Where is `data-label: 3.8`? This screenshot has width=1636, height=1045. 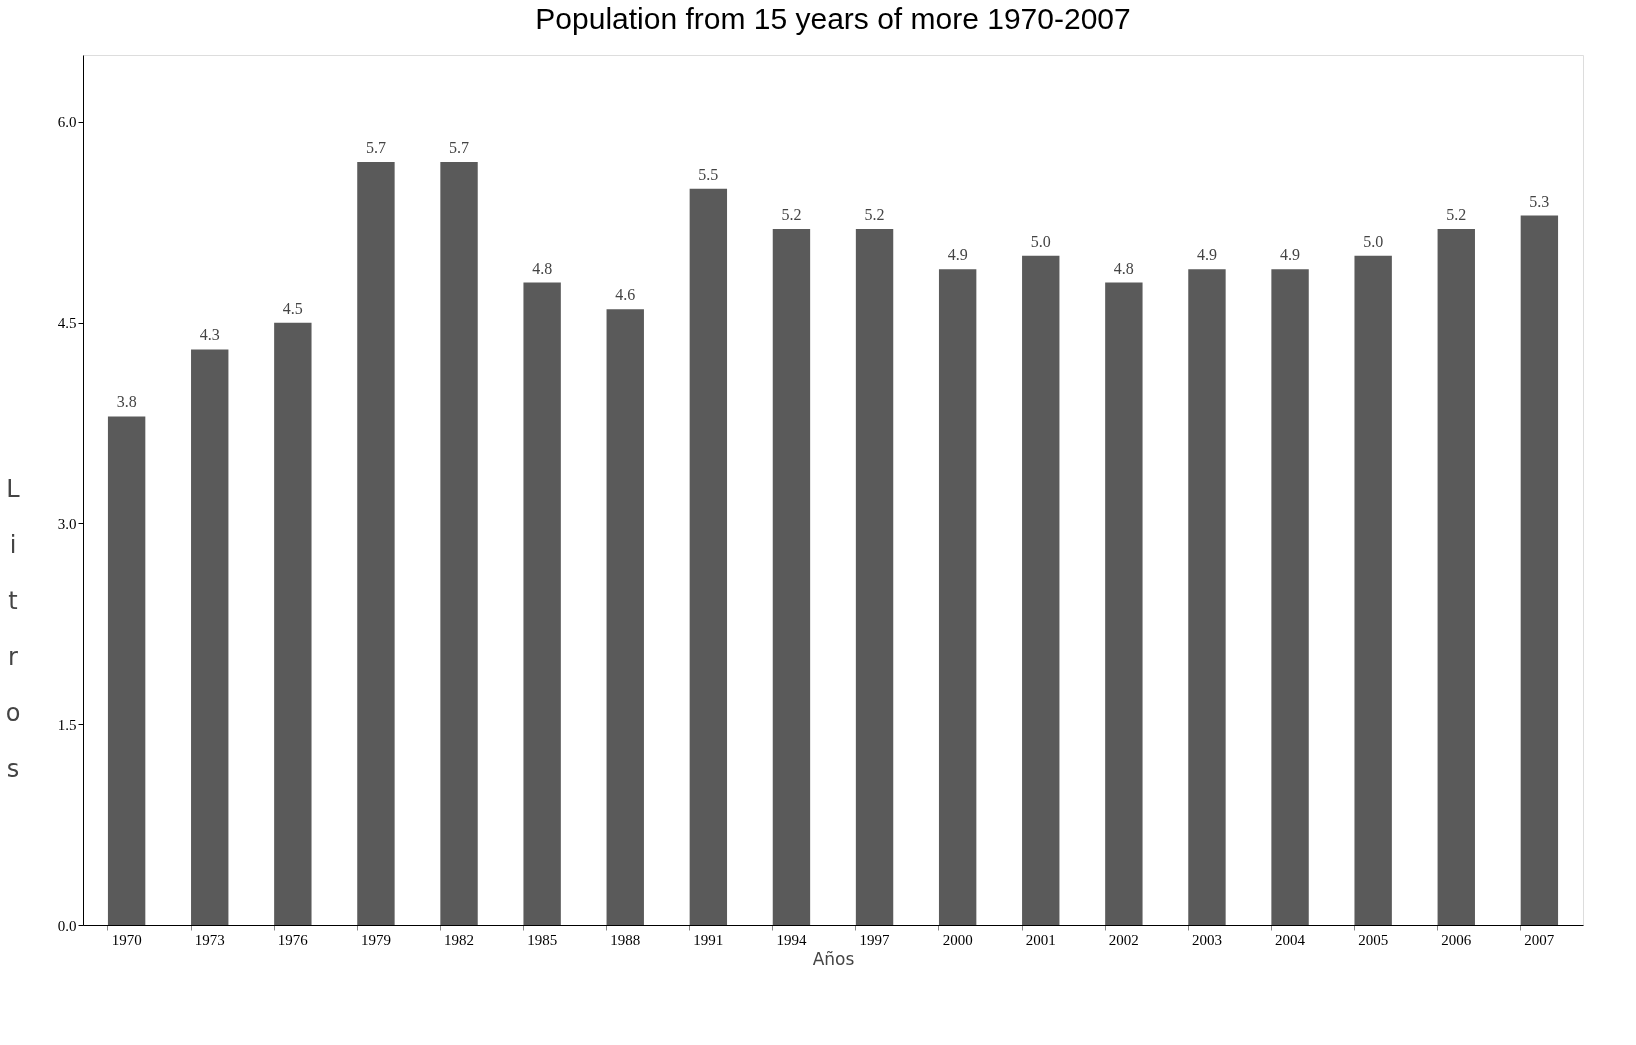 data-label: 3.8 is located at coordinates (126, 402).